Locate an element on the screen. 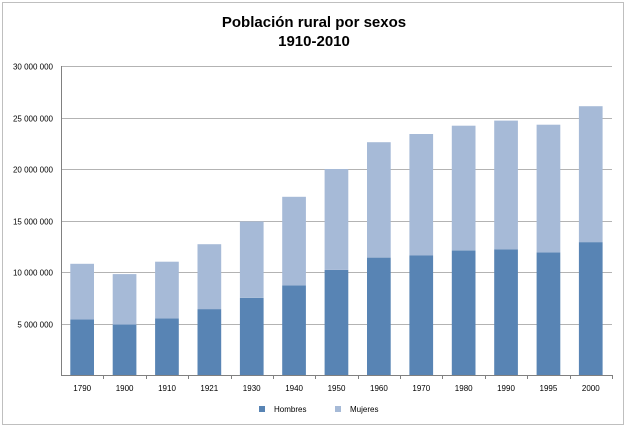  bar-mujeres-1980 is located at coordinates (463, 188).